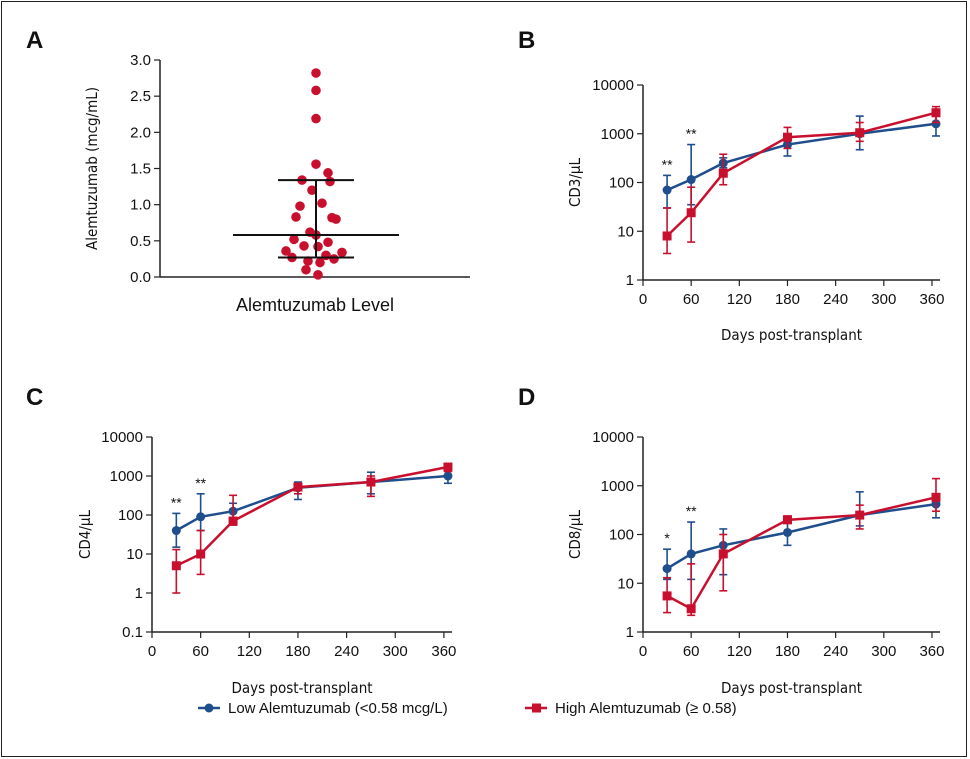 The image size is (970, 759). I want to click on panel-label-b: B, so click(526, 40).